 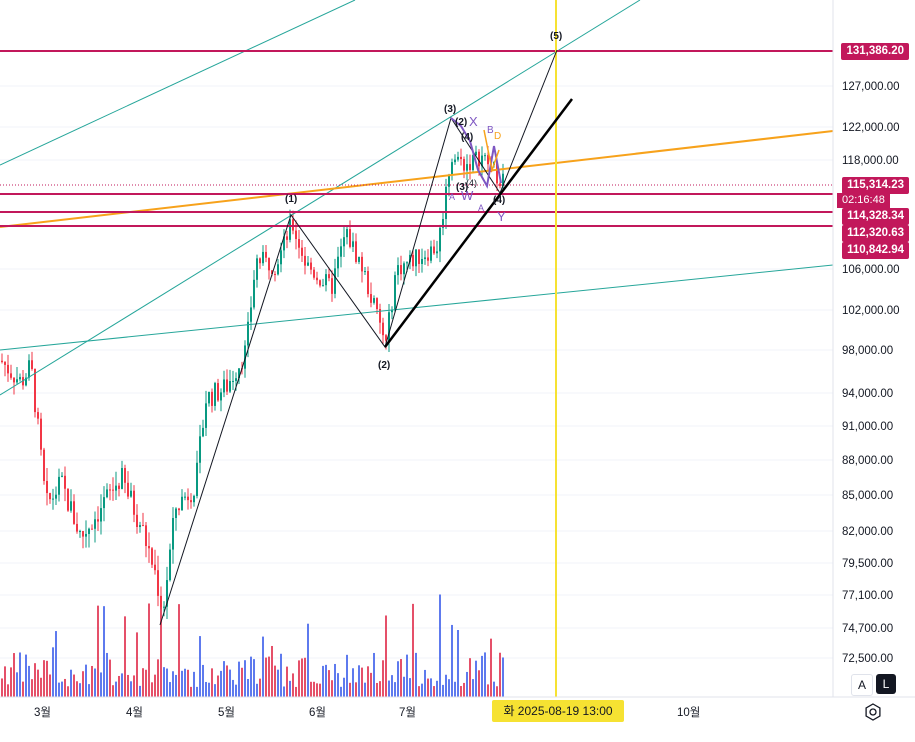 I want to click on wave-x-label: X, so click(x=473, y=121).